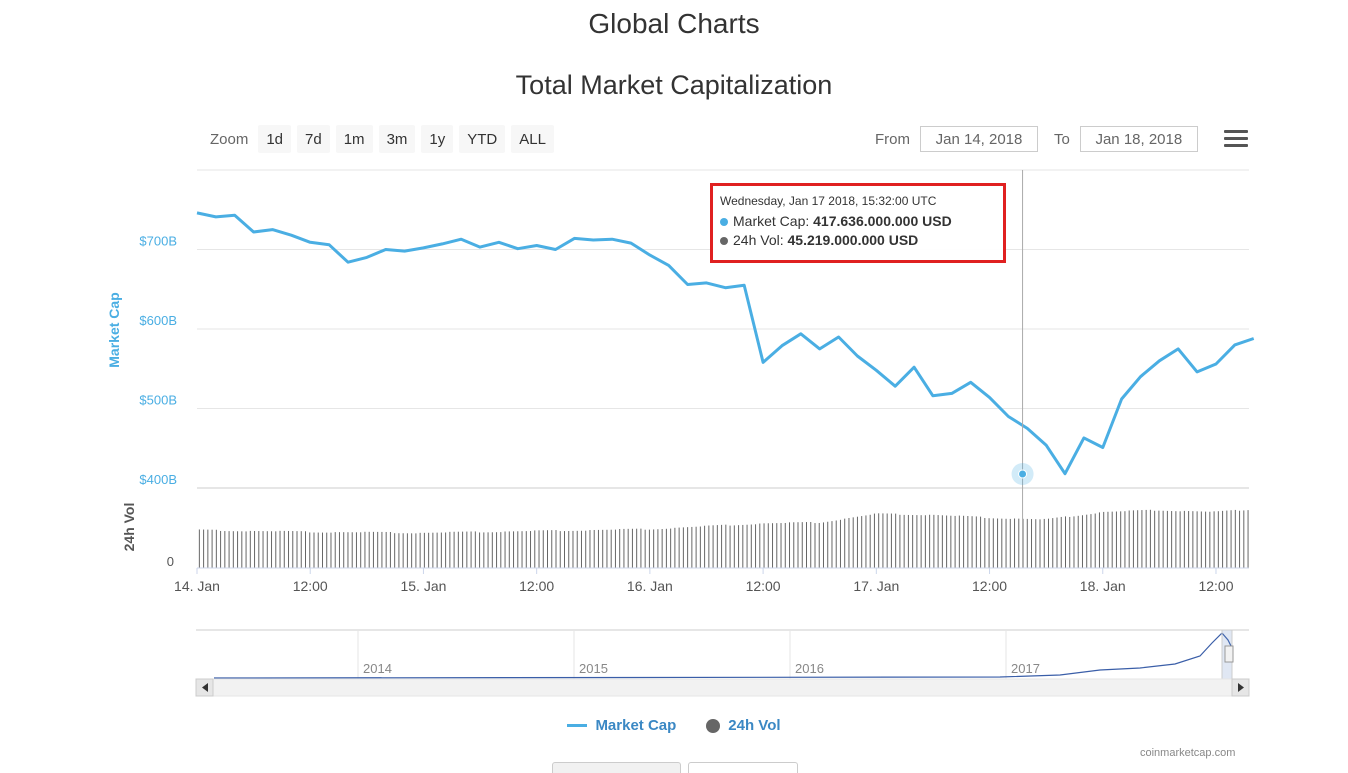 The image size is (1348, 773). What do you see at coordinates (377, 668) in the screenshot?
I see `navigator-year-label: 2014` at bounding box center [377, 668].